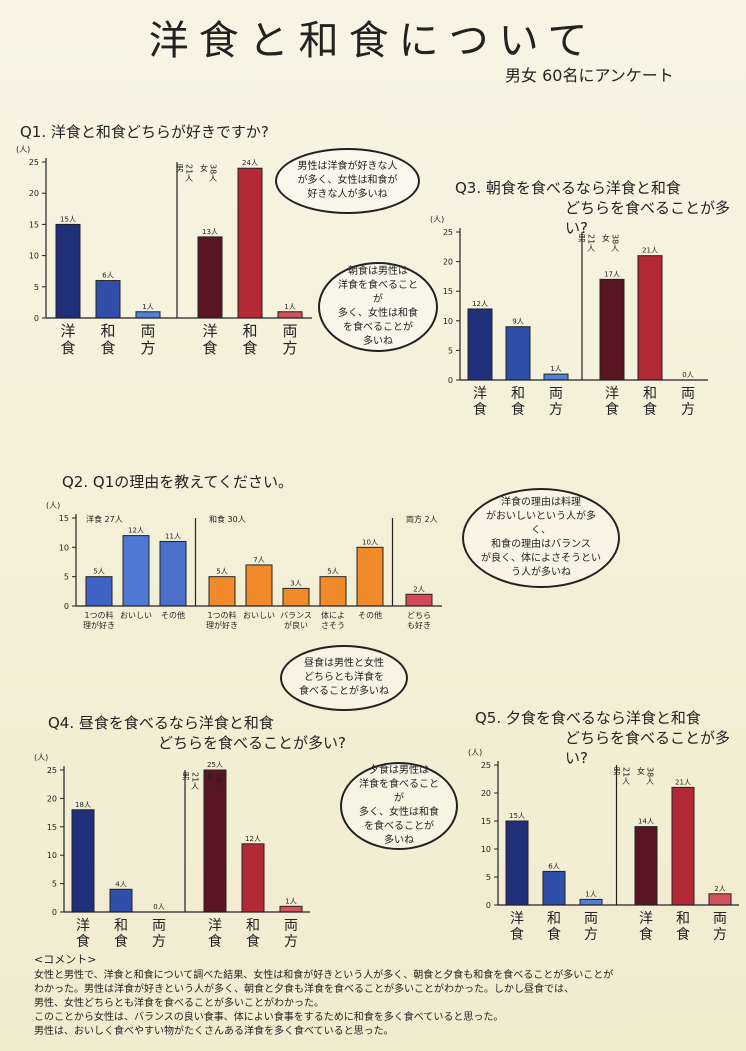  What do you see at coordinates (648, 748) in the screenshot?
I see `question-q5-line: どちらを食べることが多い?` at bounding box center [648, 748].